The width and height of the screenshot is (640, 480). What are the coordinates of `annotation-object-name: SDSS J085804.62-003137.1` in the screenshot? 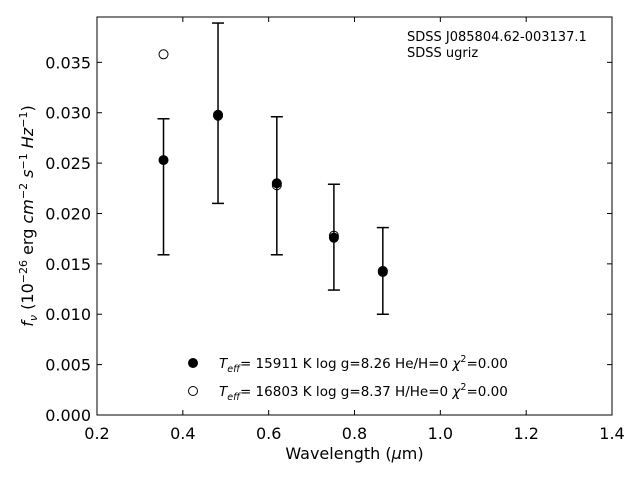 It's located at (497, 37).